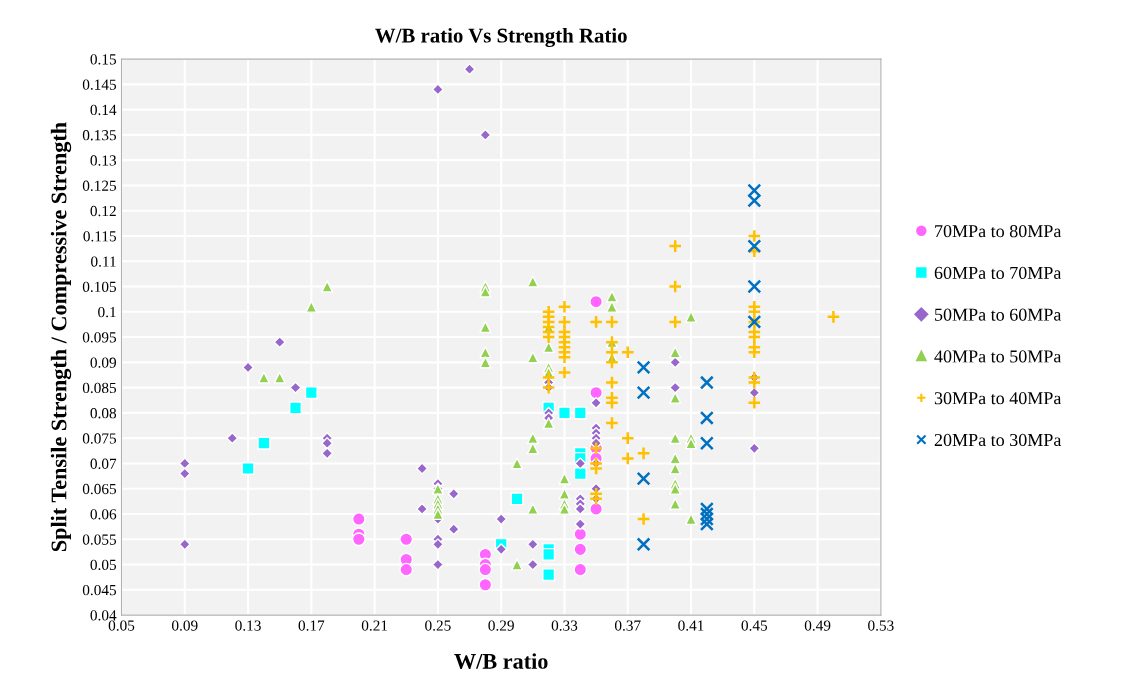 The width and height of the screenshot is (1125, 695). I want to click on legend-label: 20MPa to 30MPa, so click(998, 440).